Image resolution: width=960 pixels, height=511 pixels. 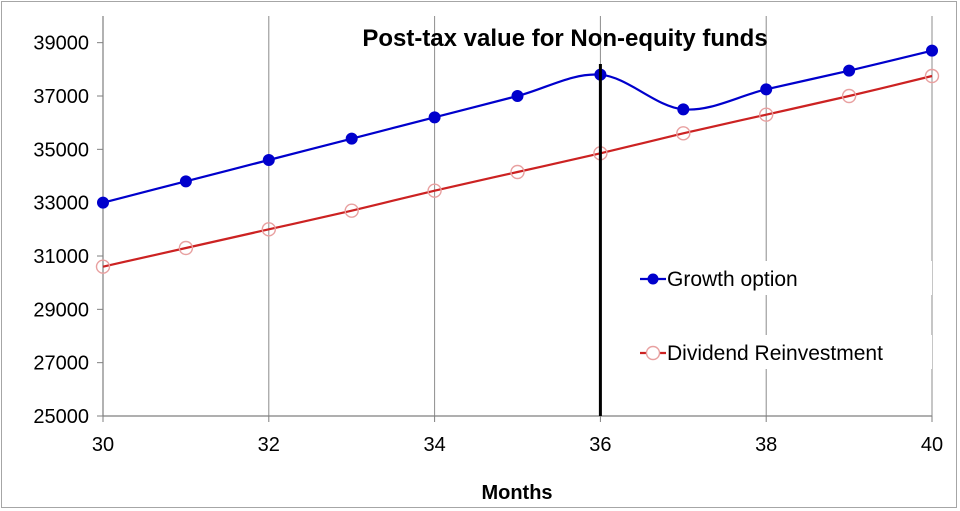 What do you see at coordinates (61, 150) in the screenshot?
I see `y-tick-label-35000: 35000` at bounding box center [61, 150].